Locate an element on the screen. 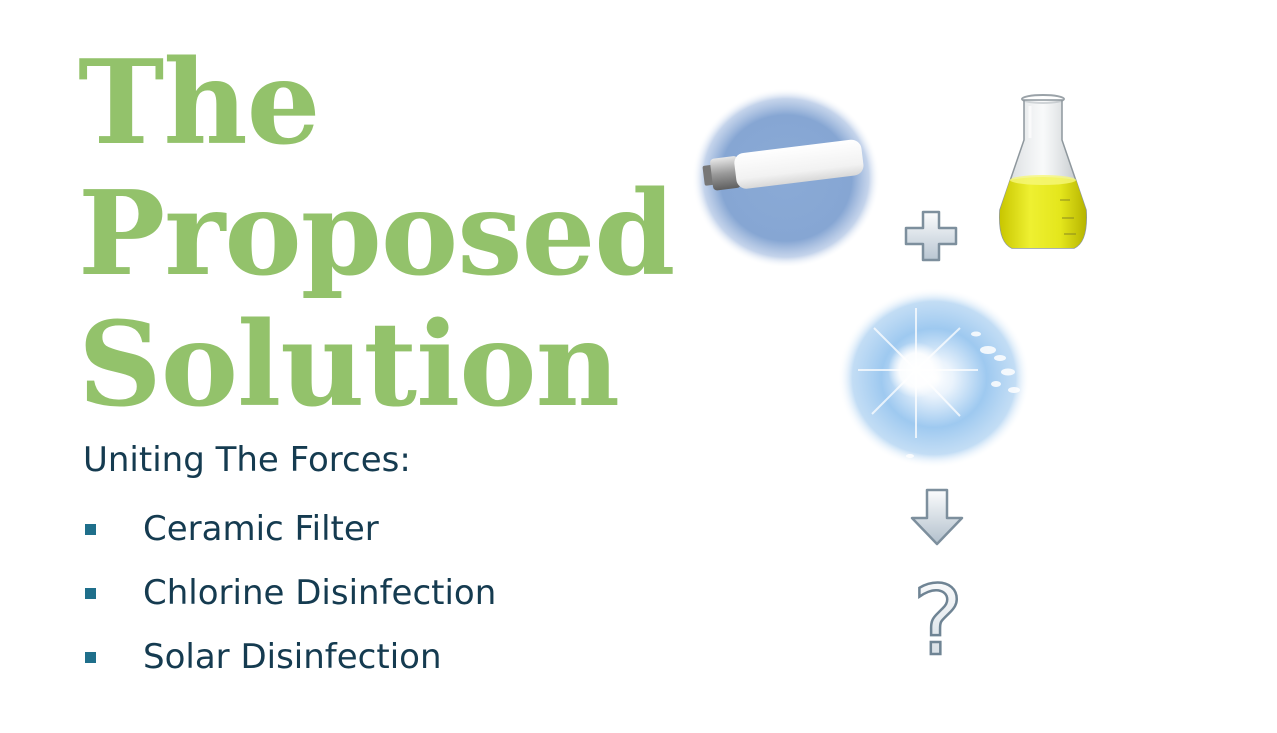 The image size is (1277, 733). title-line-1: The is located at coordinates (199, 103).